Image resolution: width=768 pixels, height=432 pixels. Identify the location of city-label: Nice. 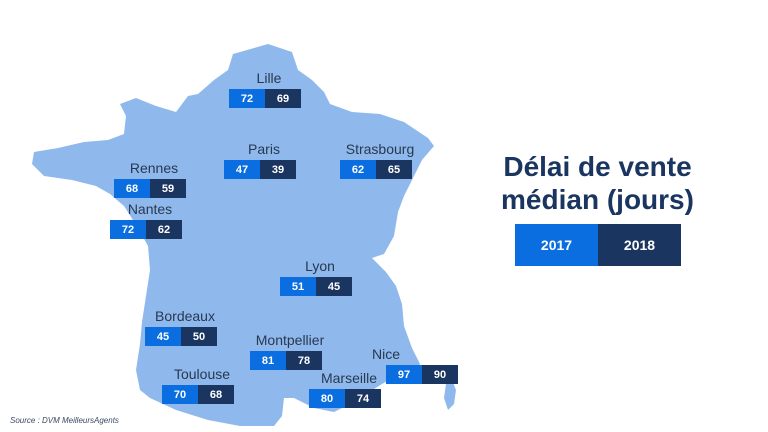
(385, 354).